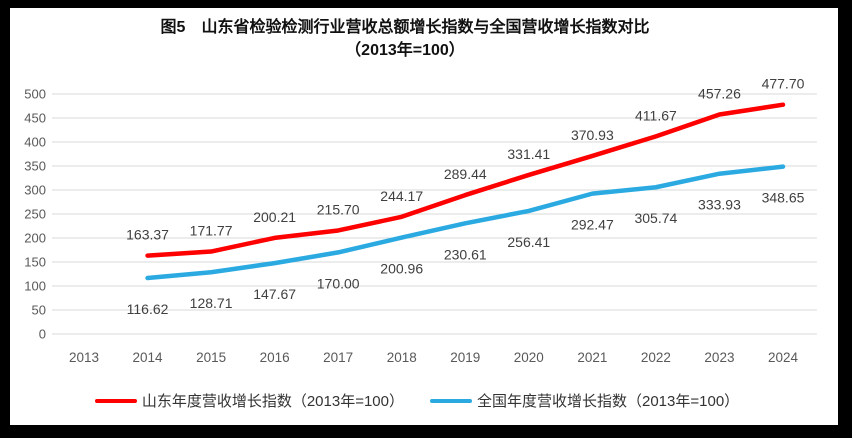 This screenshot has height=438, width=852. Describe the element at coordinates (35, 118) in the screenshot. I see `y-axis-tick-label: 450` at that location.